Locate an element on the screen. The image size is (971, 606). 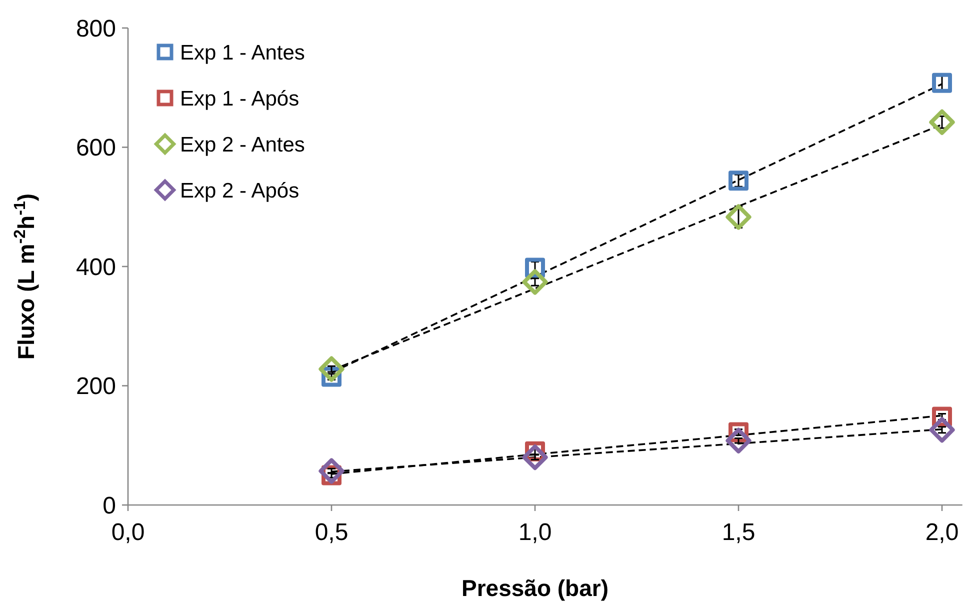
x-tick-label: 0,5 is located at coordinates (331, 532).